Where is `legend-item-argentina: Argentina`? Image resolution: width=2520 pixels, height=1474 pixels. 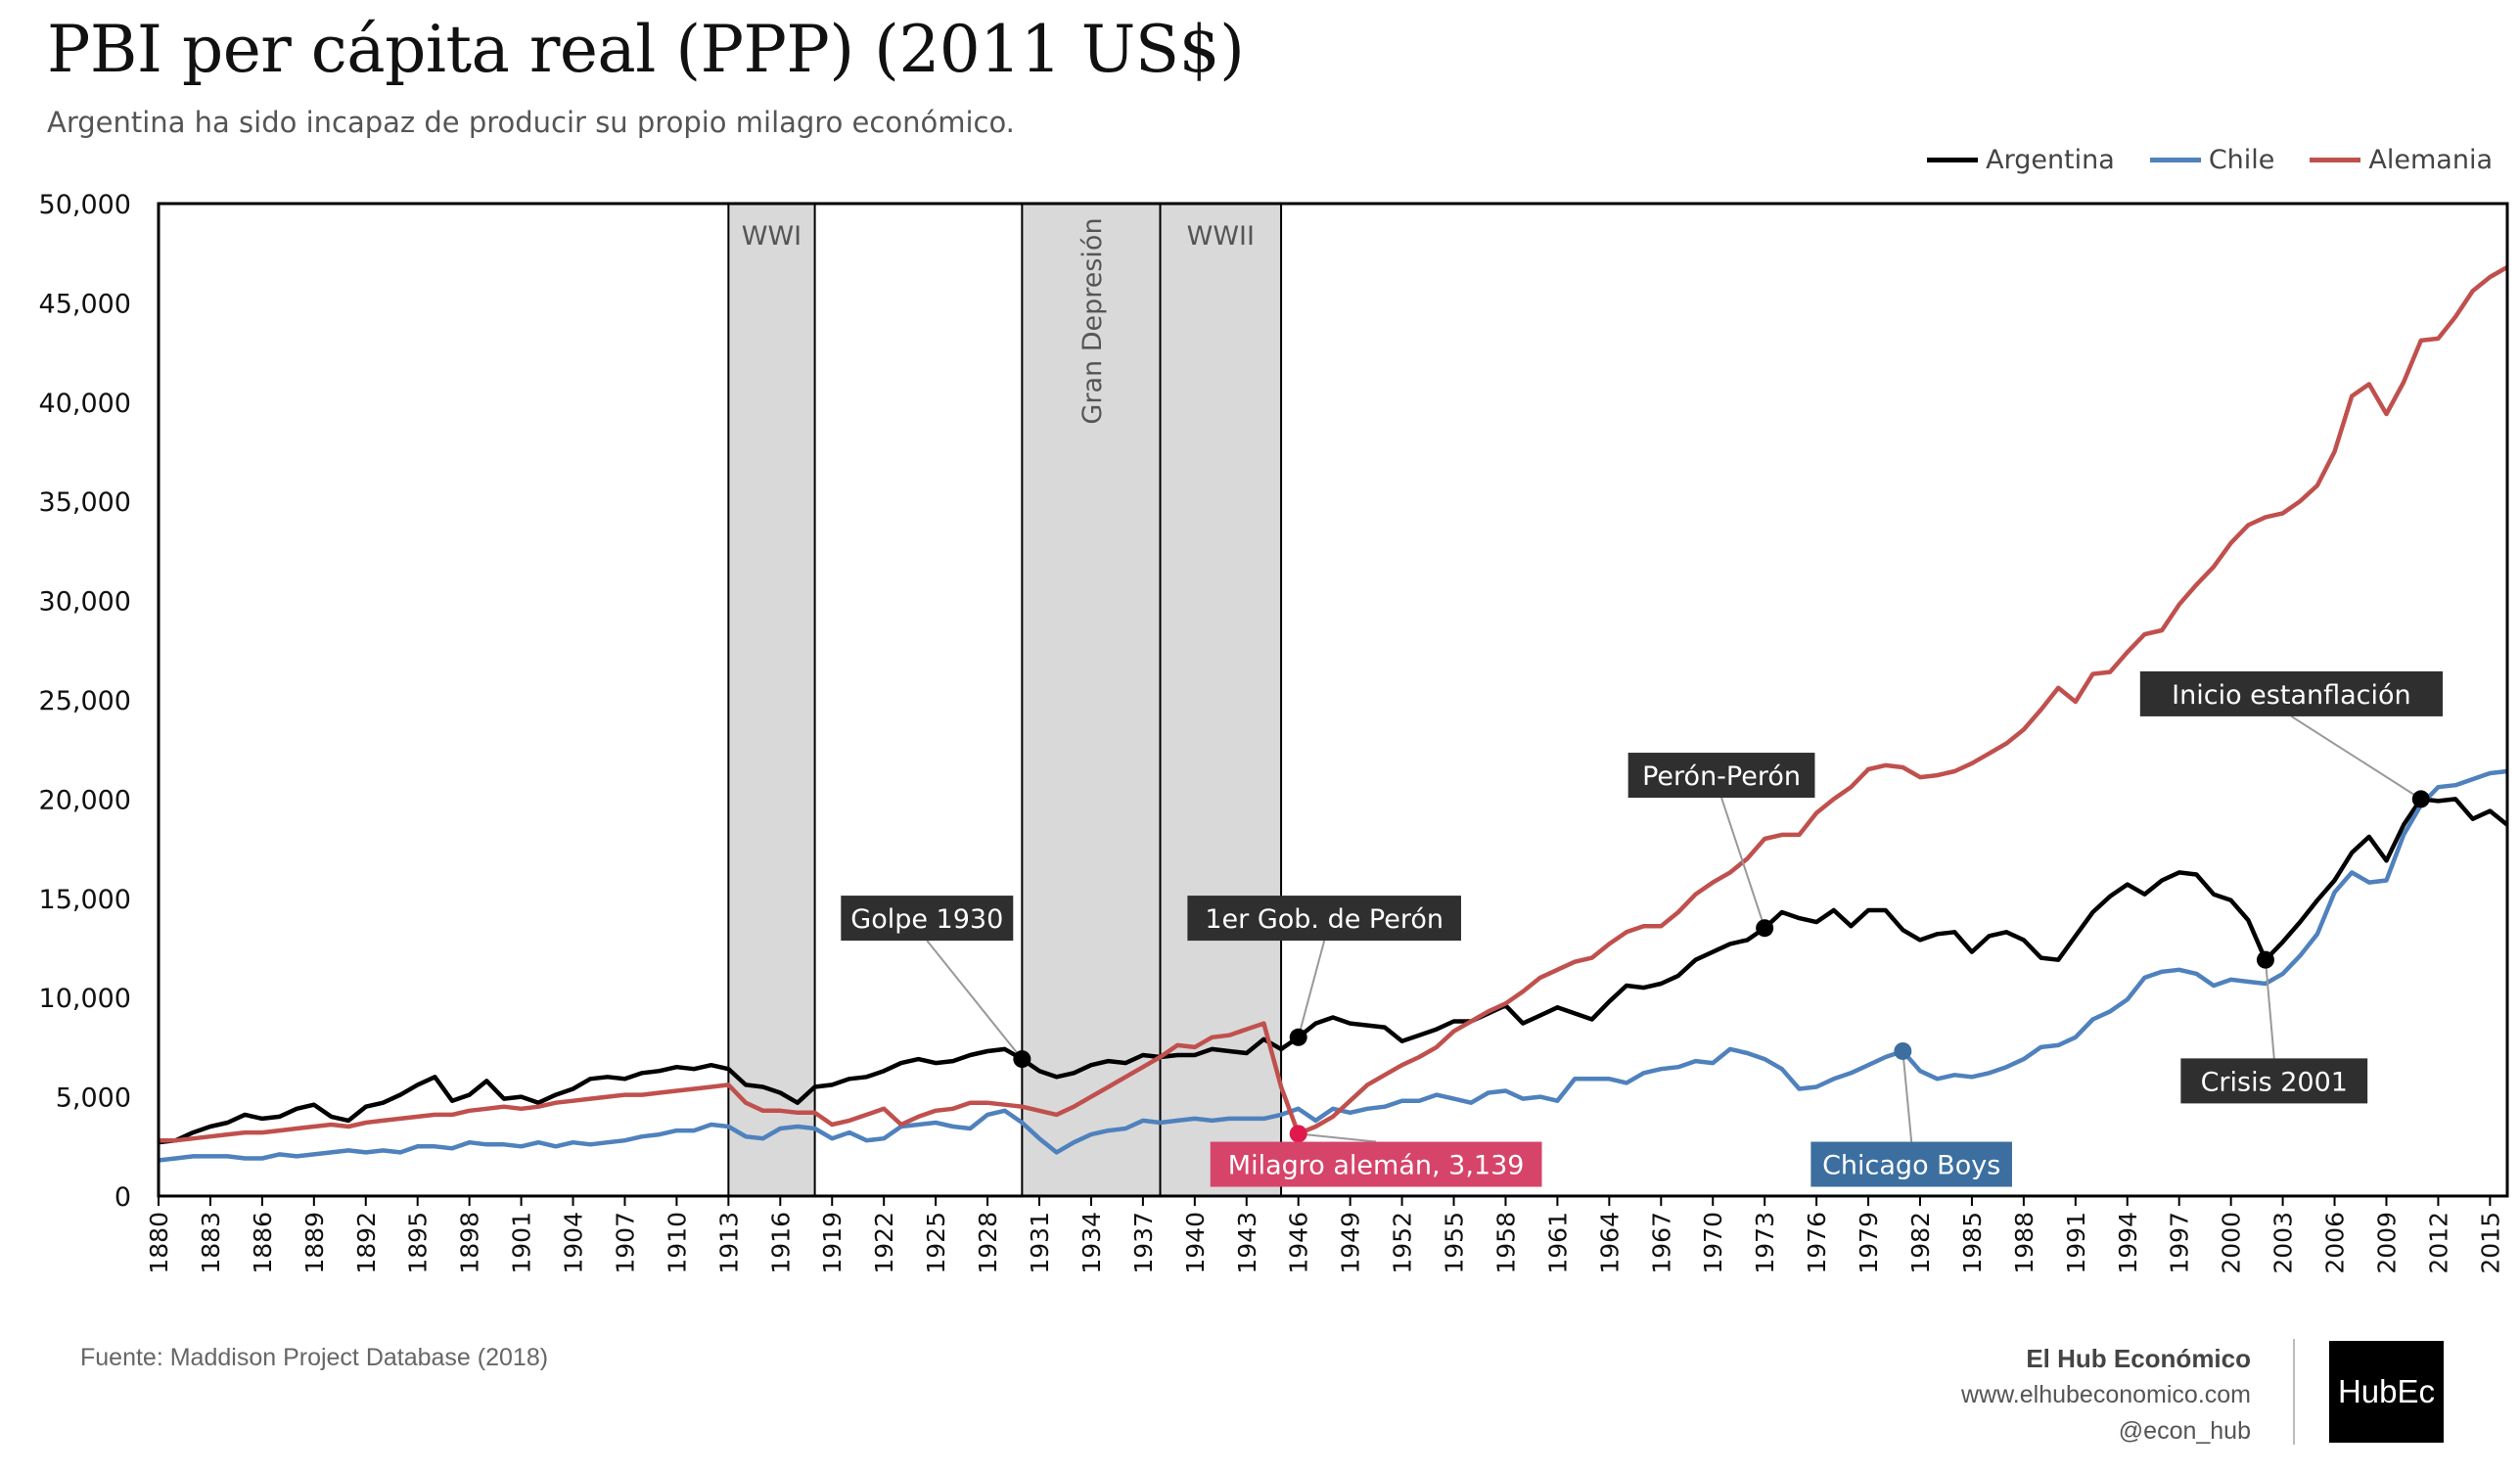
legend-item-argentina: Argentina is located at coordinates (2021, 160).